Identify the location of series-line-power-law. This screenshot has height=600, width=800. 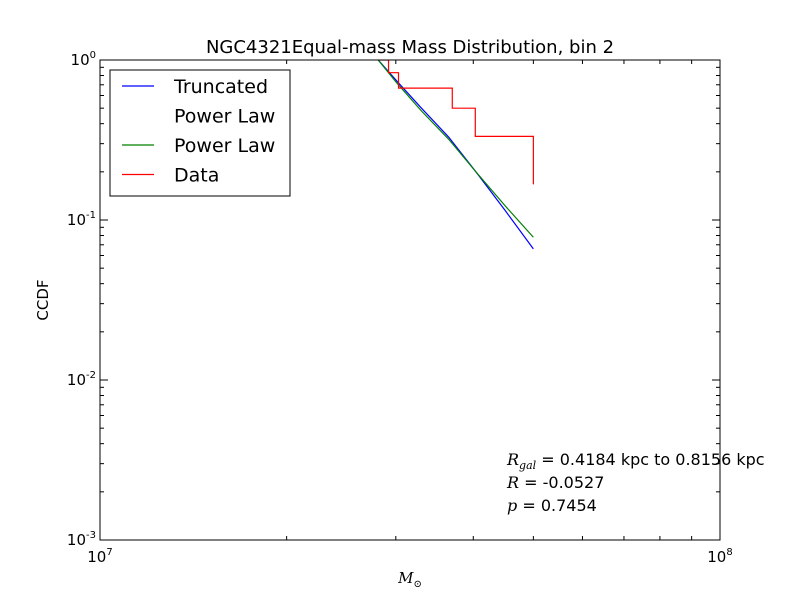
(455, 149).